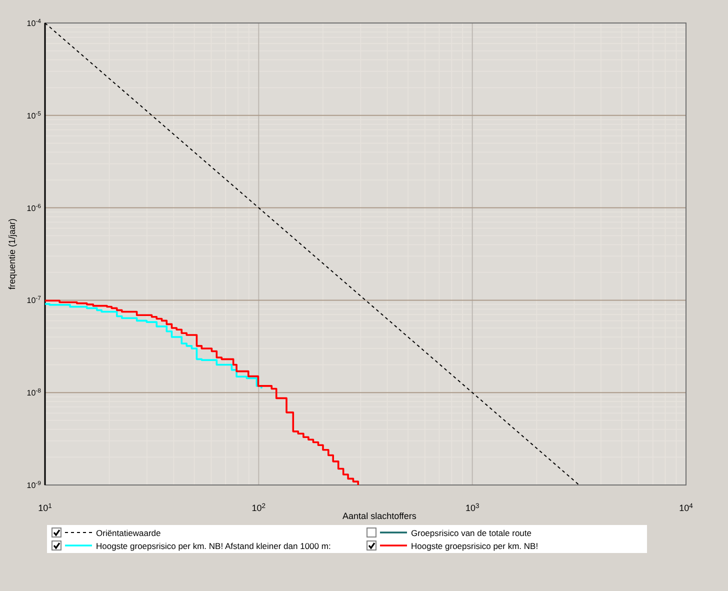 Image resolution: width=728 pixels, height=591 pixels. What do you see at coordinates (471, 533) in the screenshot?
I see `legend-label: Groepsrisico van de totale route` at bounding box center [471, 533].